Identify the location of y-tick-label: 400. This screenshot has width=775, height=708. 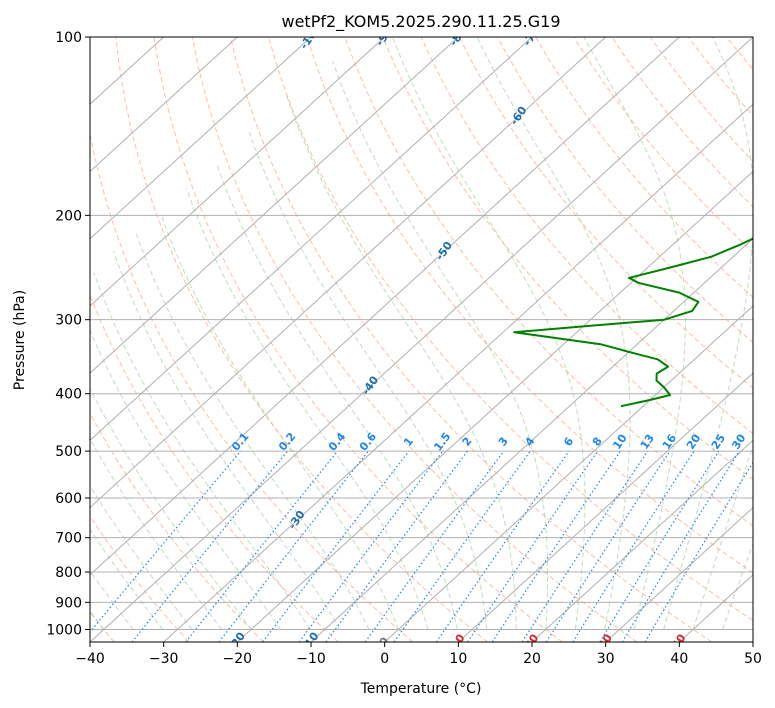
(68, 395).